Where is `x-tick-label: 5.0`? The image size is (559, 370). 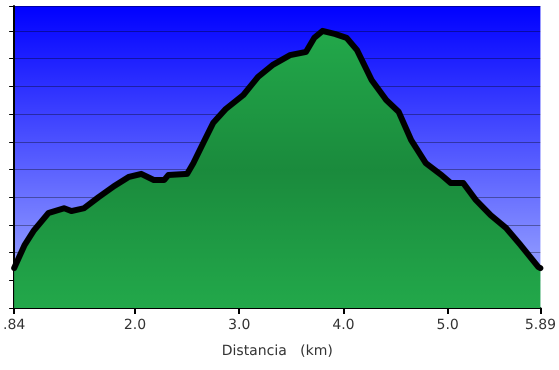
x-tick-label: 5.0 is located at coordinates (447, 325).